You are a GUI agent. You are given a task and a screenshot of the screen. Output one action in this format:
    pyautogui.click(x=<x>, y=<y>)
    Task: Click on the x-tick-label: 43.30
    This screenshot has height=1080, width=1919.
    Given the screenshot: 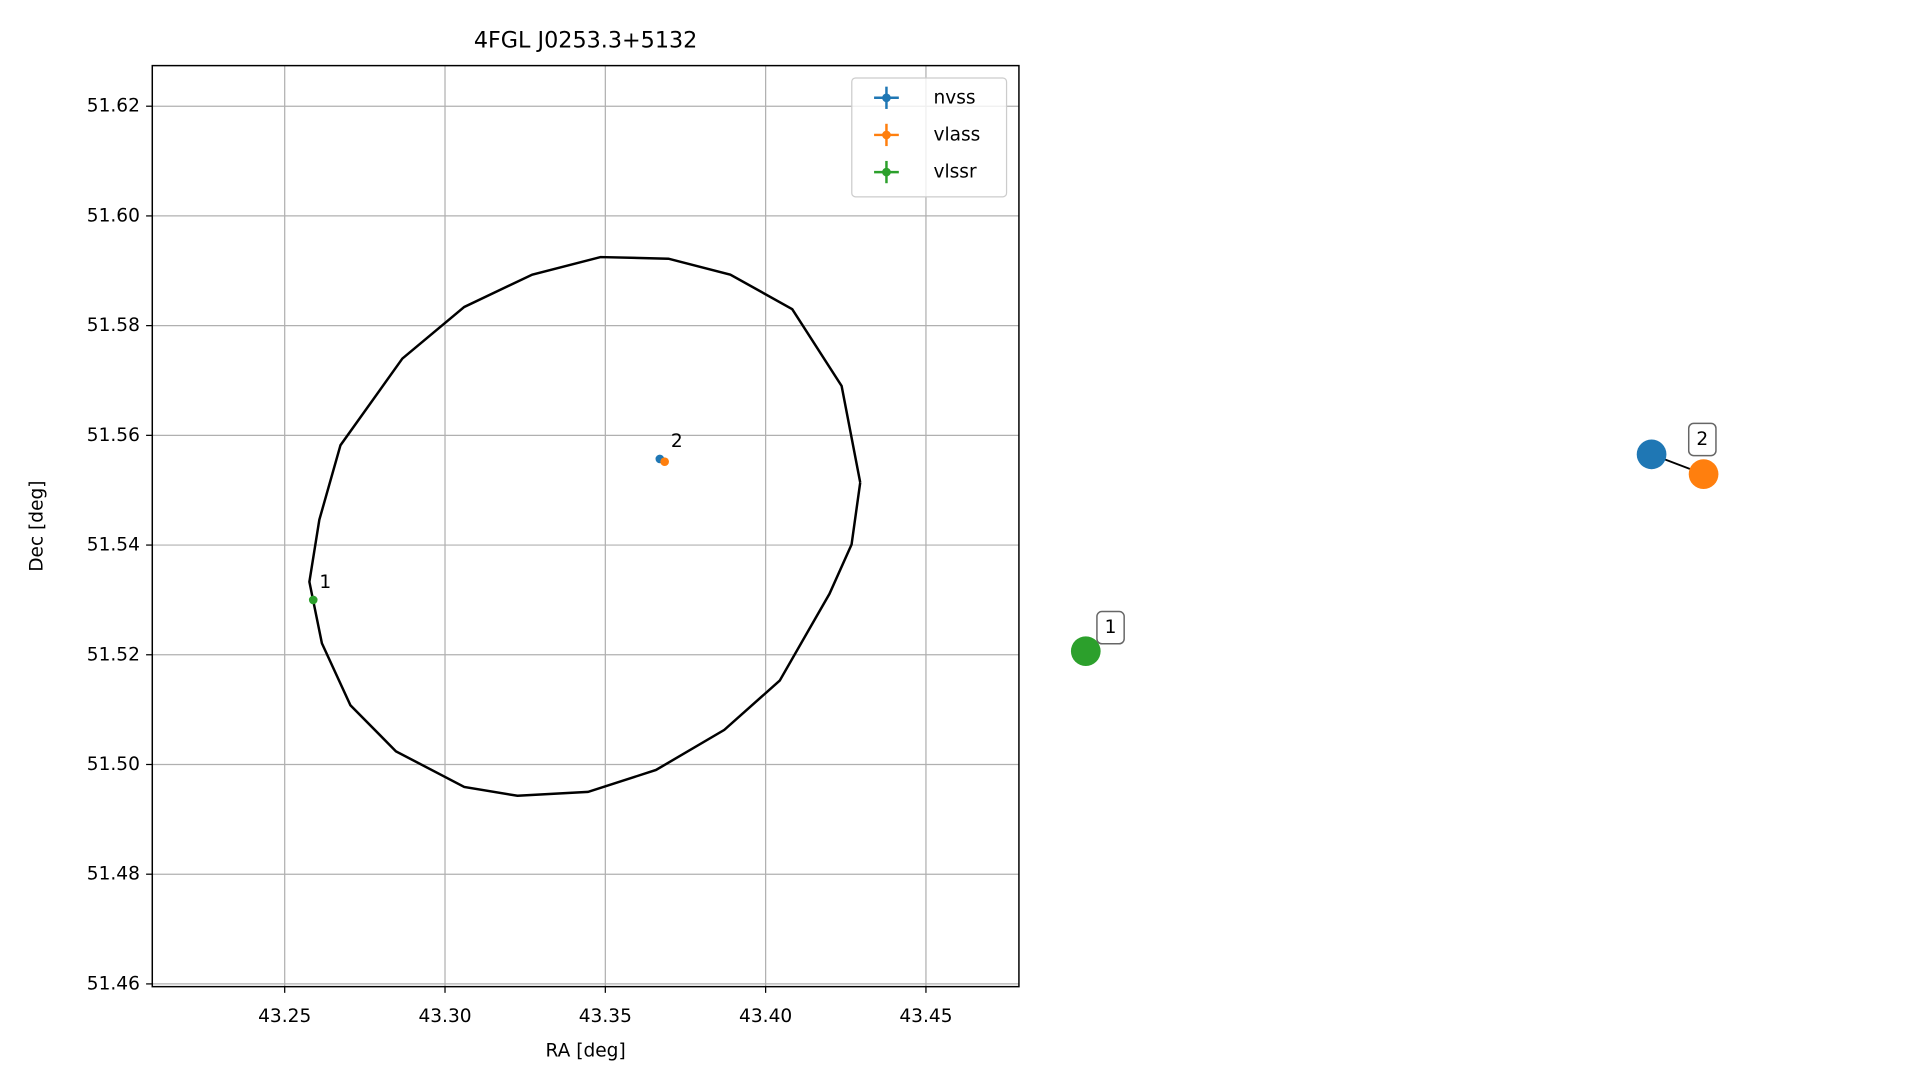 What is the action you would take?
    pyautogui.click(x=444, y=1016)
    